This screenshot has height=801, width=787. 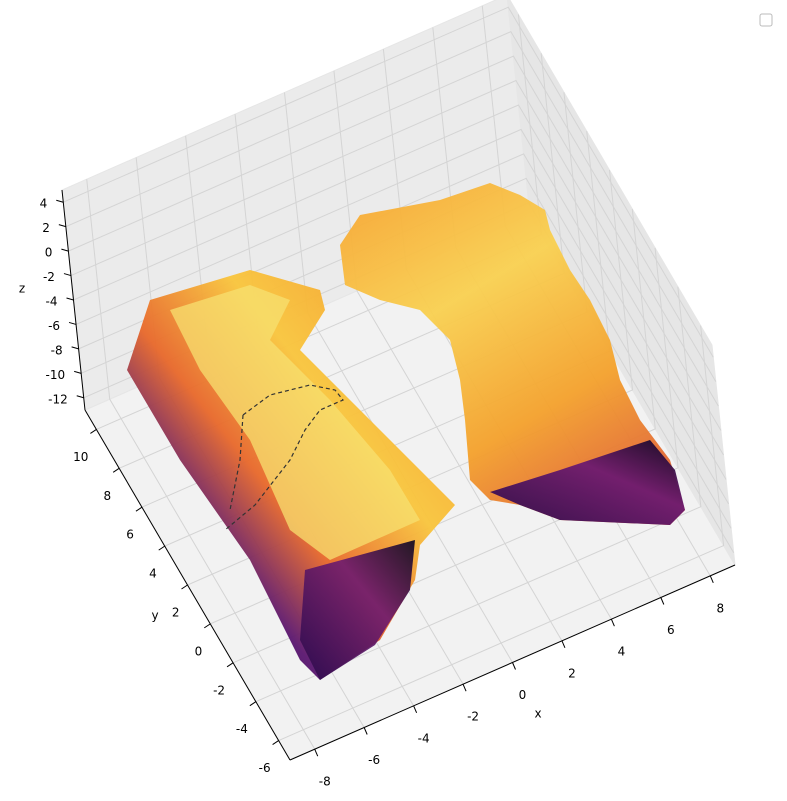 I want to click on y-tick-label: 2, so click(x=176, y=613).